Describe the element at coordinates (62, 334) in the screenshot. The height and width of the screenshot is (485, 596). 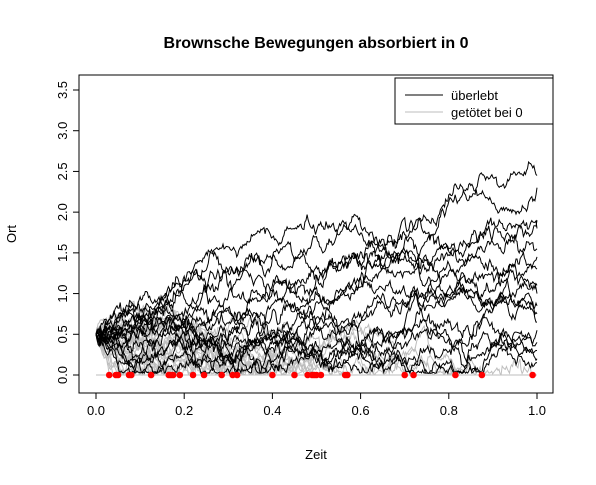
I see `y-tick-label: 0.5` at that location.